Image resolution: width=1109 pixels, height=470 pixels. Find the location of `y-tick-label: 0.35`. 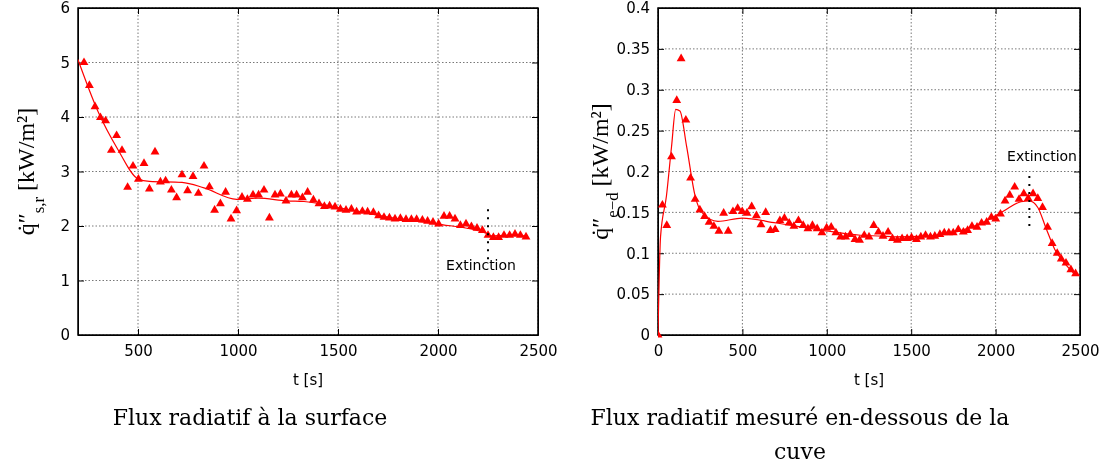

y-tick-label: 0.35 is located at coordinates (633, 49).